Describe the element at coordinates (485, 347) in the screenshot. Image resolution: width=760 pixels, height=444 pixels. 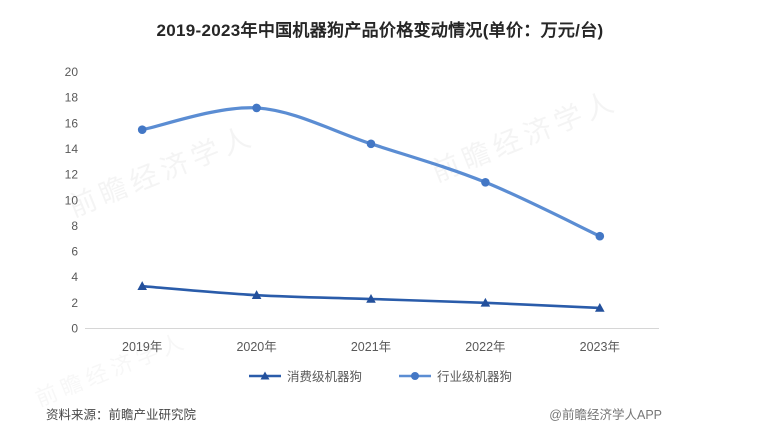
I see `x-tick-label: 2022年` at that location.